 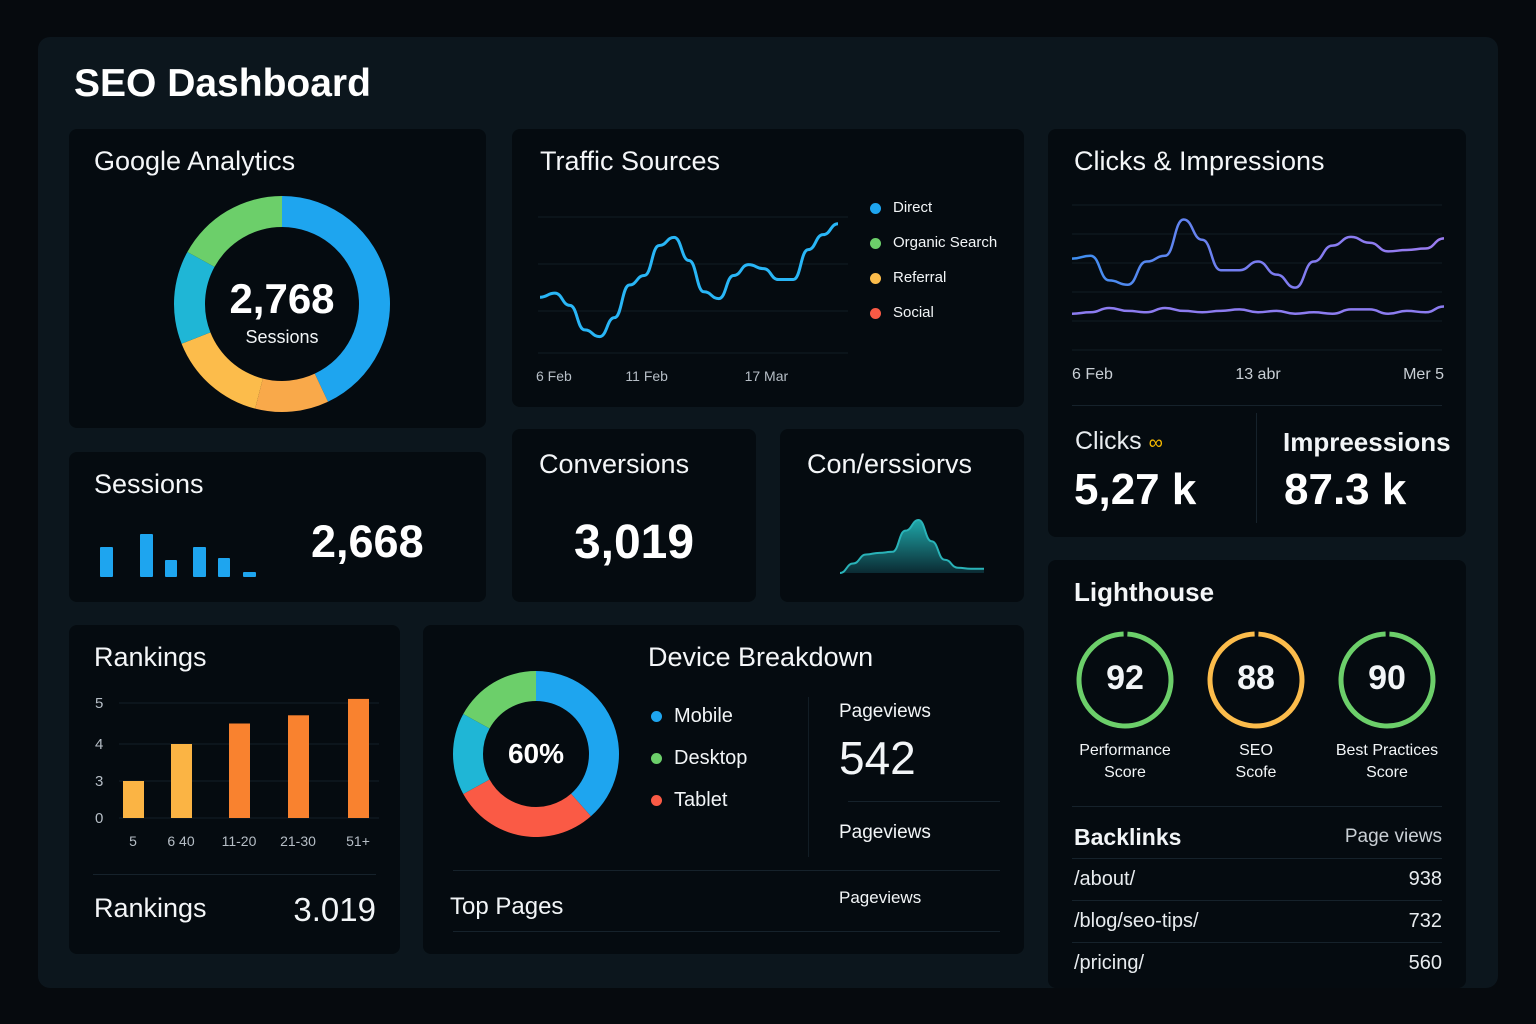 I want to click on legend-item: Desktop, so click(x=699, y=768).